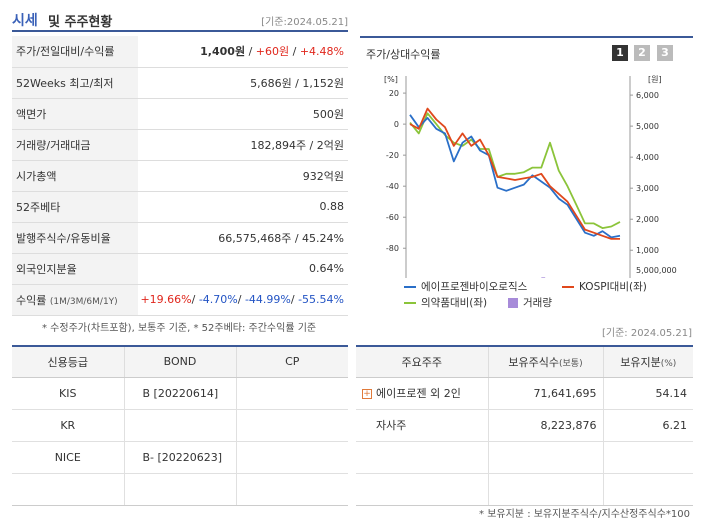 This screenshot has width=702, height=525. Describe the element at coordinates (647, 219) in the screenshot. I see `y-right-tick-label: 2,000` at that location.